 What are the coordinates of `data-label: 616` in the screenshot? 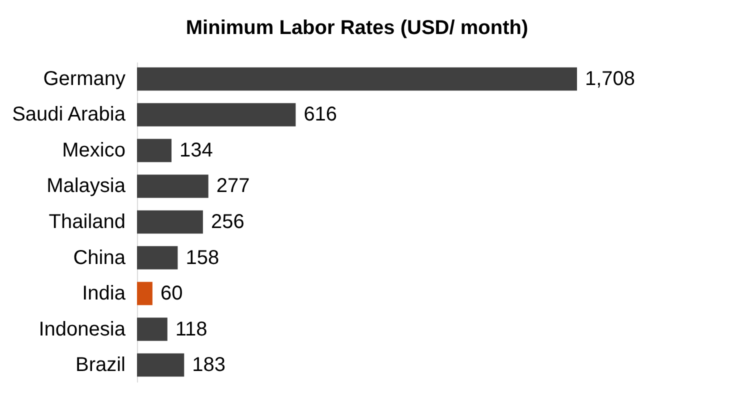 It's located at (321, 115).